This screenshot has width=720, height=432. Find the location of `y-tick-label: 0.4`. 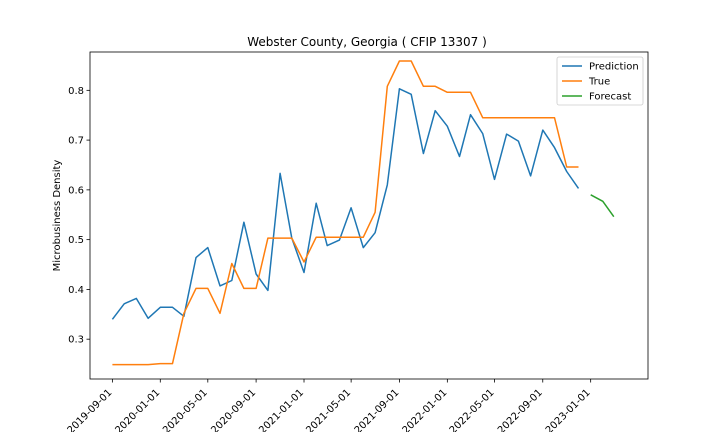

y-tick-label: 0.4 is located at coordinates (76, 290).